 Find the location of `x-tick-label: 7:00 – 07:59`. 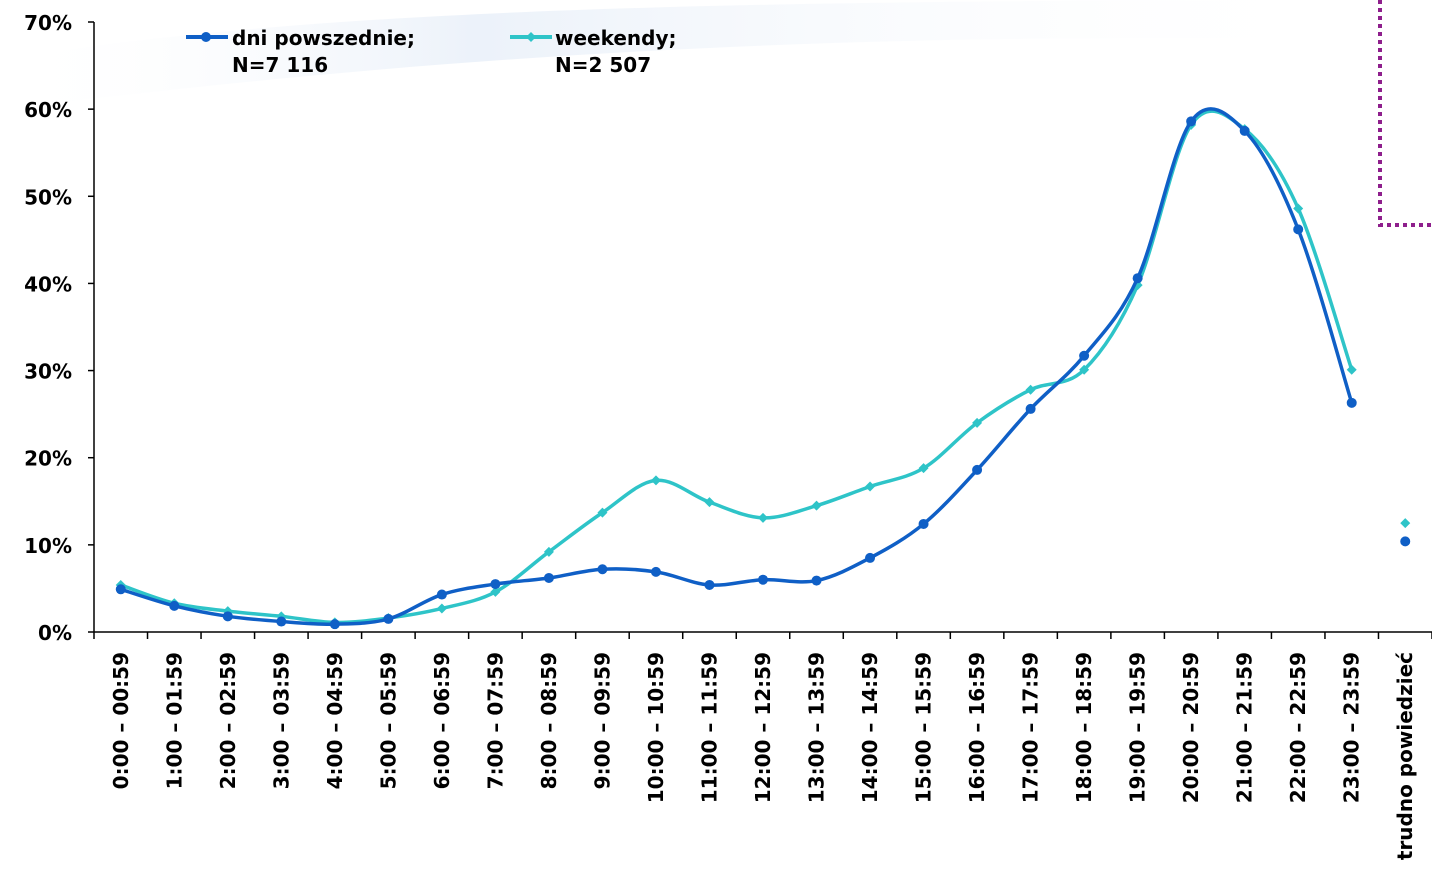

x-tick-label: 7:00 – 07:59 is located at coordinates (495, 720).